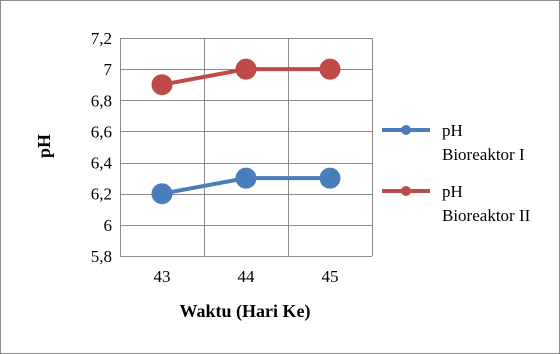 The image size is (560, 354). Describe the element at coordinates (162, 276) in the screenshot. I see `x-tick-label: 43` at that location.